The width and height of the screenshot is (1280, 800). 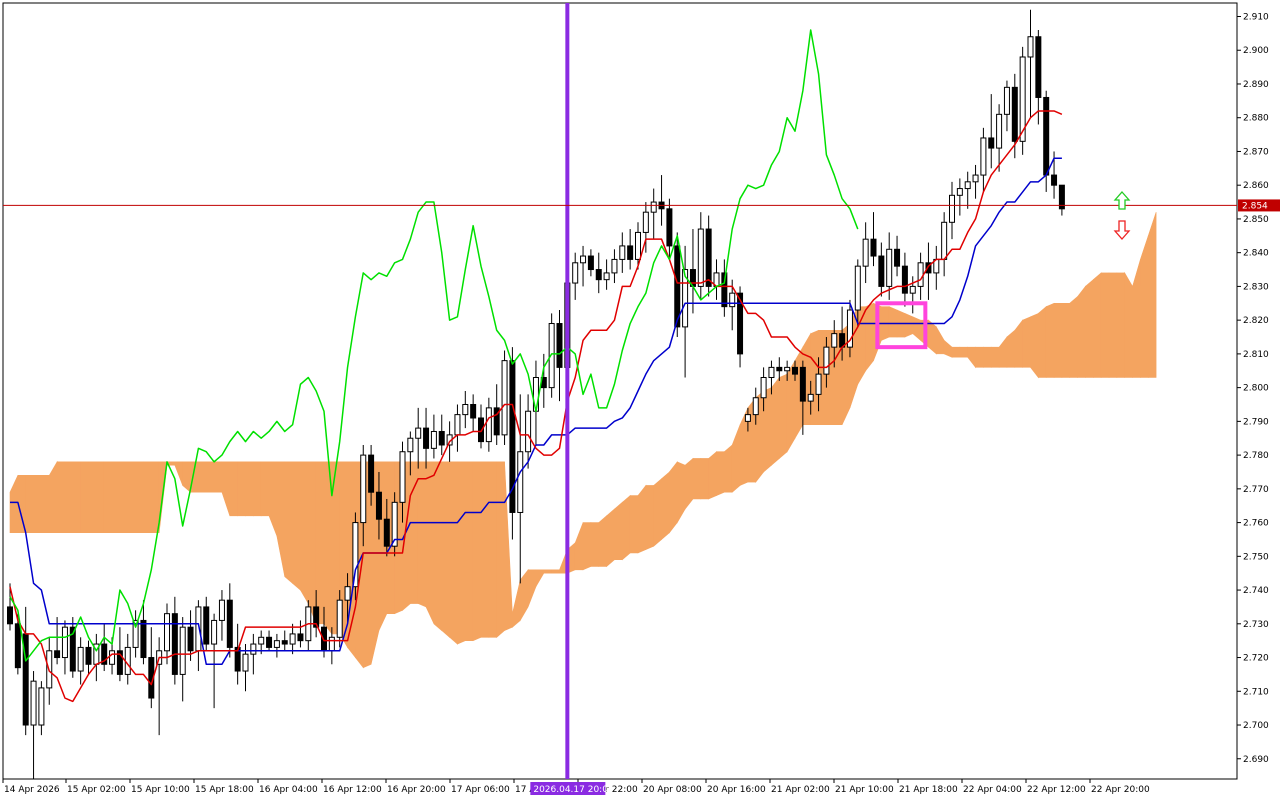 What do you see at coordinates (901, 325) in the screenshot?
I see `highlight-box` at bounding box center [901, 325].